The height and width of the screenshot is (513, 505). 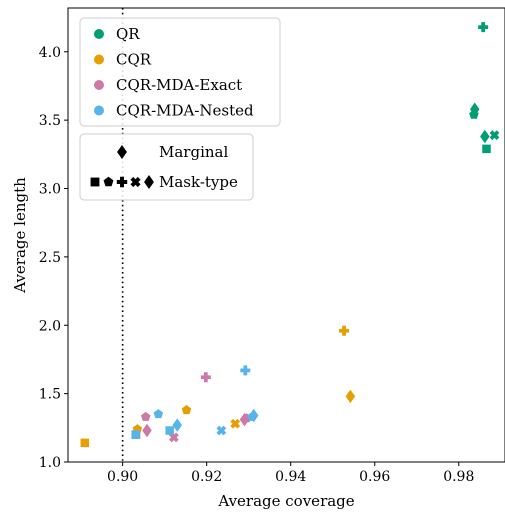 What do you see at coordinates (374, 477) in the screenshot?
I see `x-tick-label: 0.96` at bounding box center [374, 477].